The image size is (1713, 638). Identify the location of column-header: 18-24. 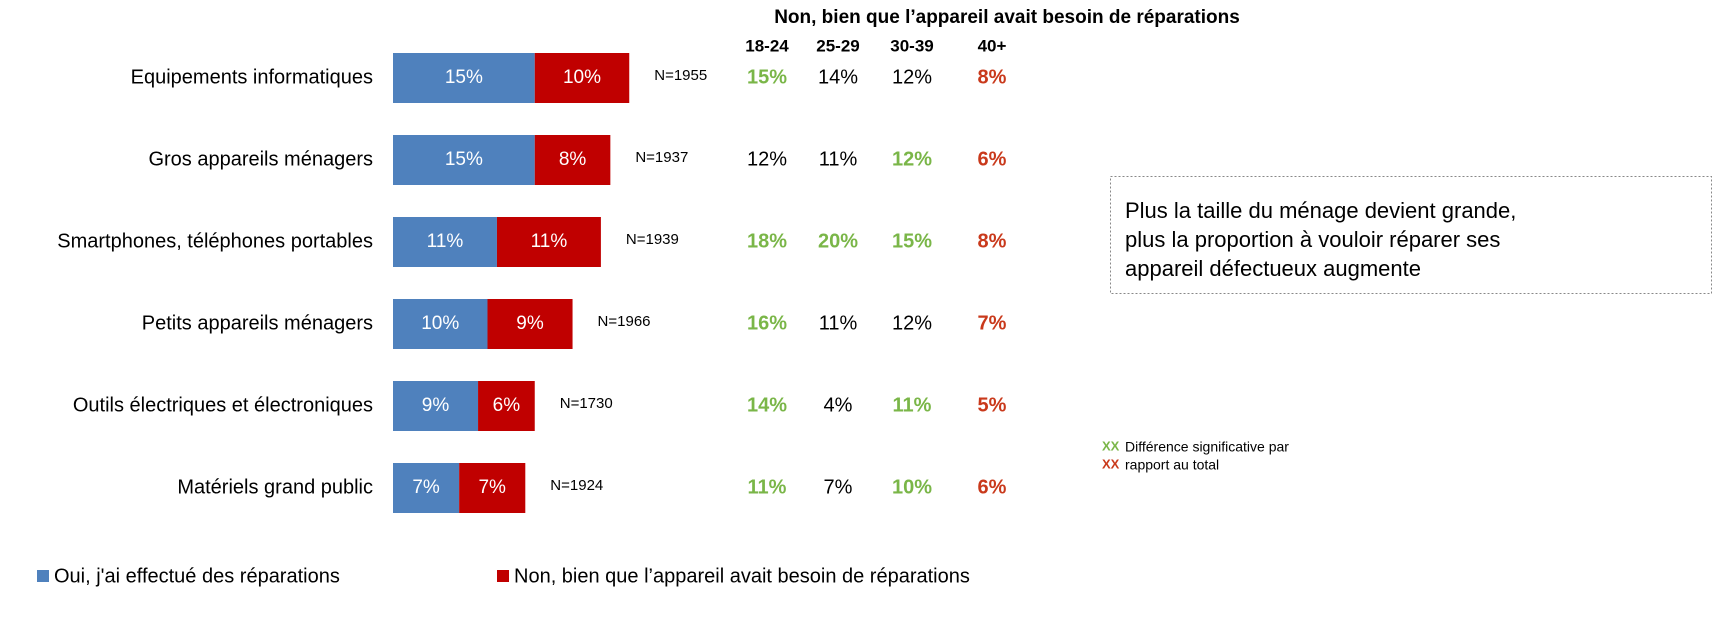
(767, 45).